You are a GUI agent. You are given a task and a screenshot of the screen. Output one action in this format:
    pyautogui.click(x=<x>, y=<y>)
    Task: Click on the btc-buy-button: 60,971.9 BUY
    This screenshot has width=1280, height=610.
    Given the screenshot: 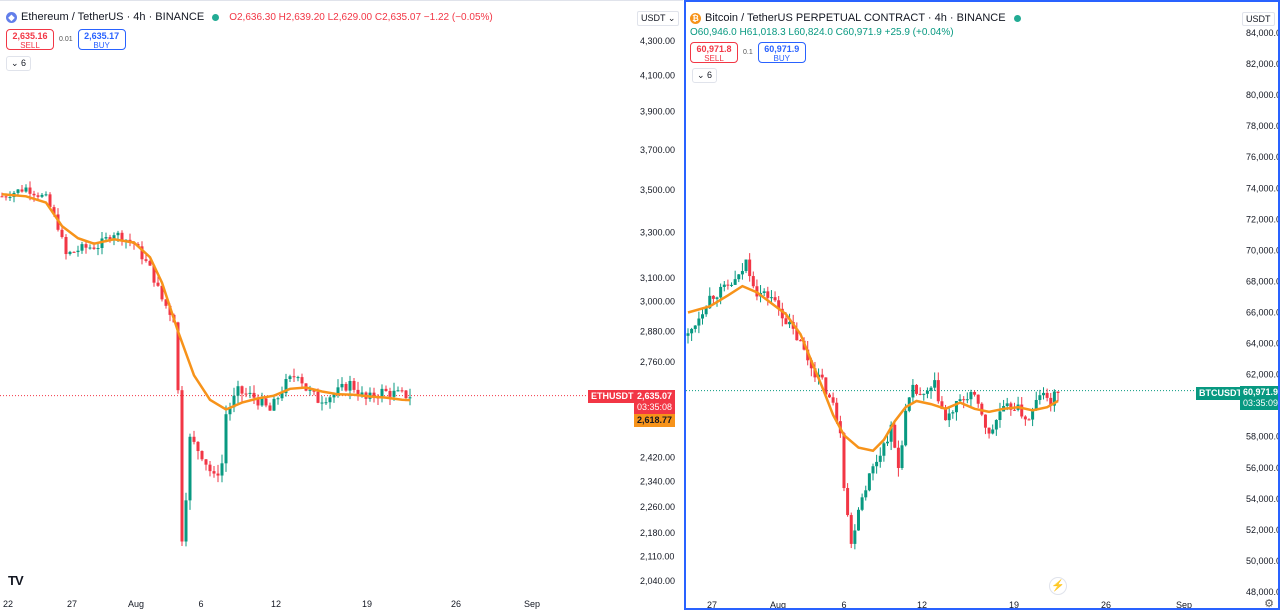 What is the action you would take?
    pyautogui.click(x=781, y=52)
    